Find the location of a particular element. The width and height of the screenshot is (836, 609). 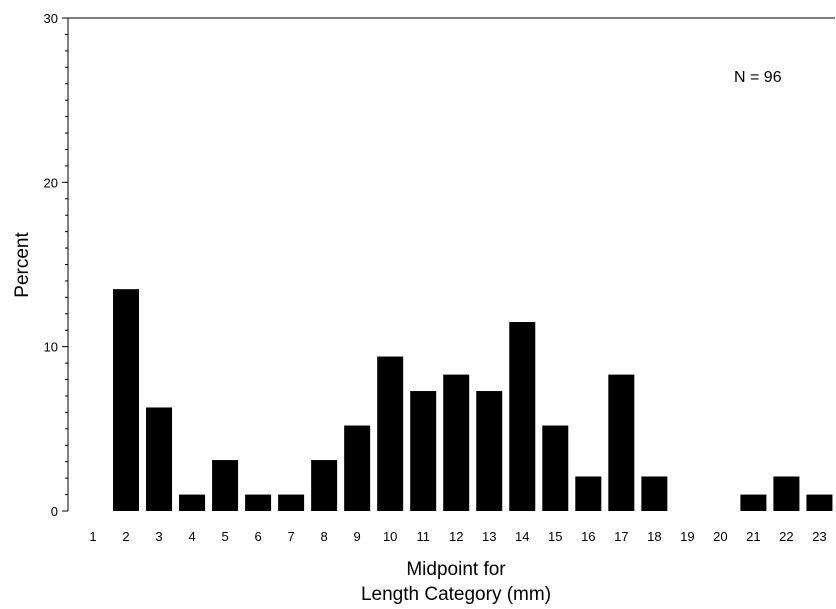

x-axis: 1 2 3 4 5 6 7 8 9 10 11 12 13 14 15 16 17 18 19 20 21 22 23 is located at coordinates (457, 536).